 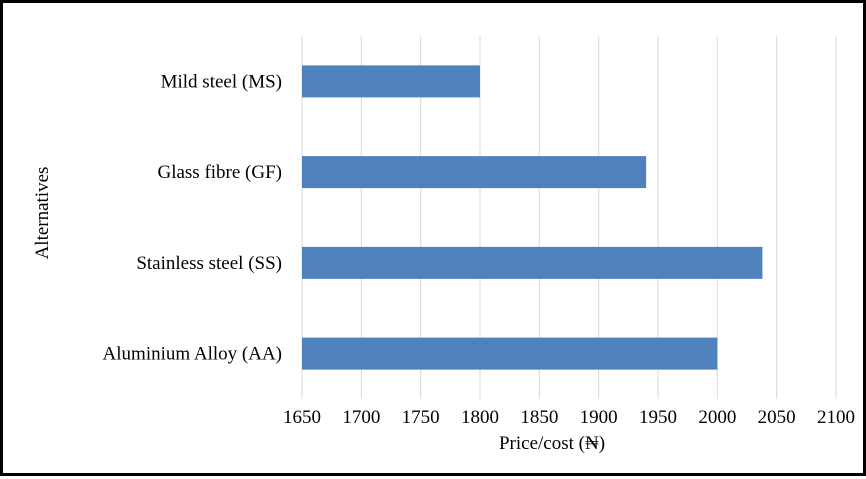 What do you see at coordinates (42, 213) in the screenshot?
I see `y-axis-title: Alternatives` at bounding box center [42, 213].